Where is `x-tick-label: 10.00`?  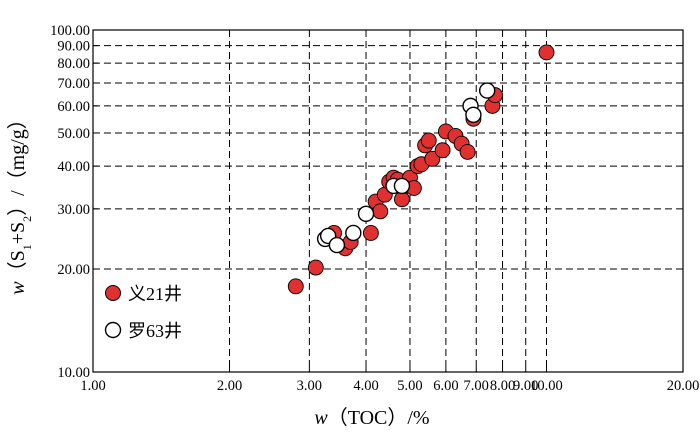 x-tick-label: 10.00 is located at coordinates (546, 386).